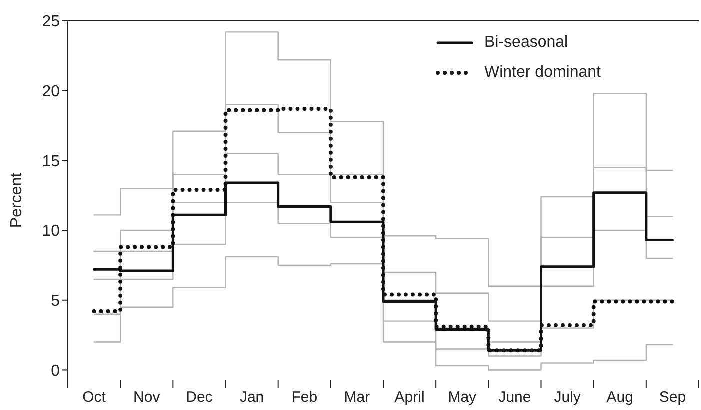  Describe the element at coordinates (357, 397) in the screenshot. I see `x-tick-label: Mar` at that location.